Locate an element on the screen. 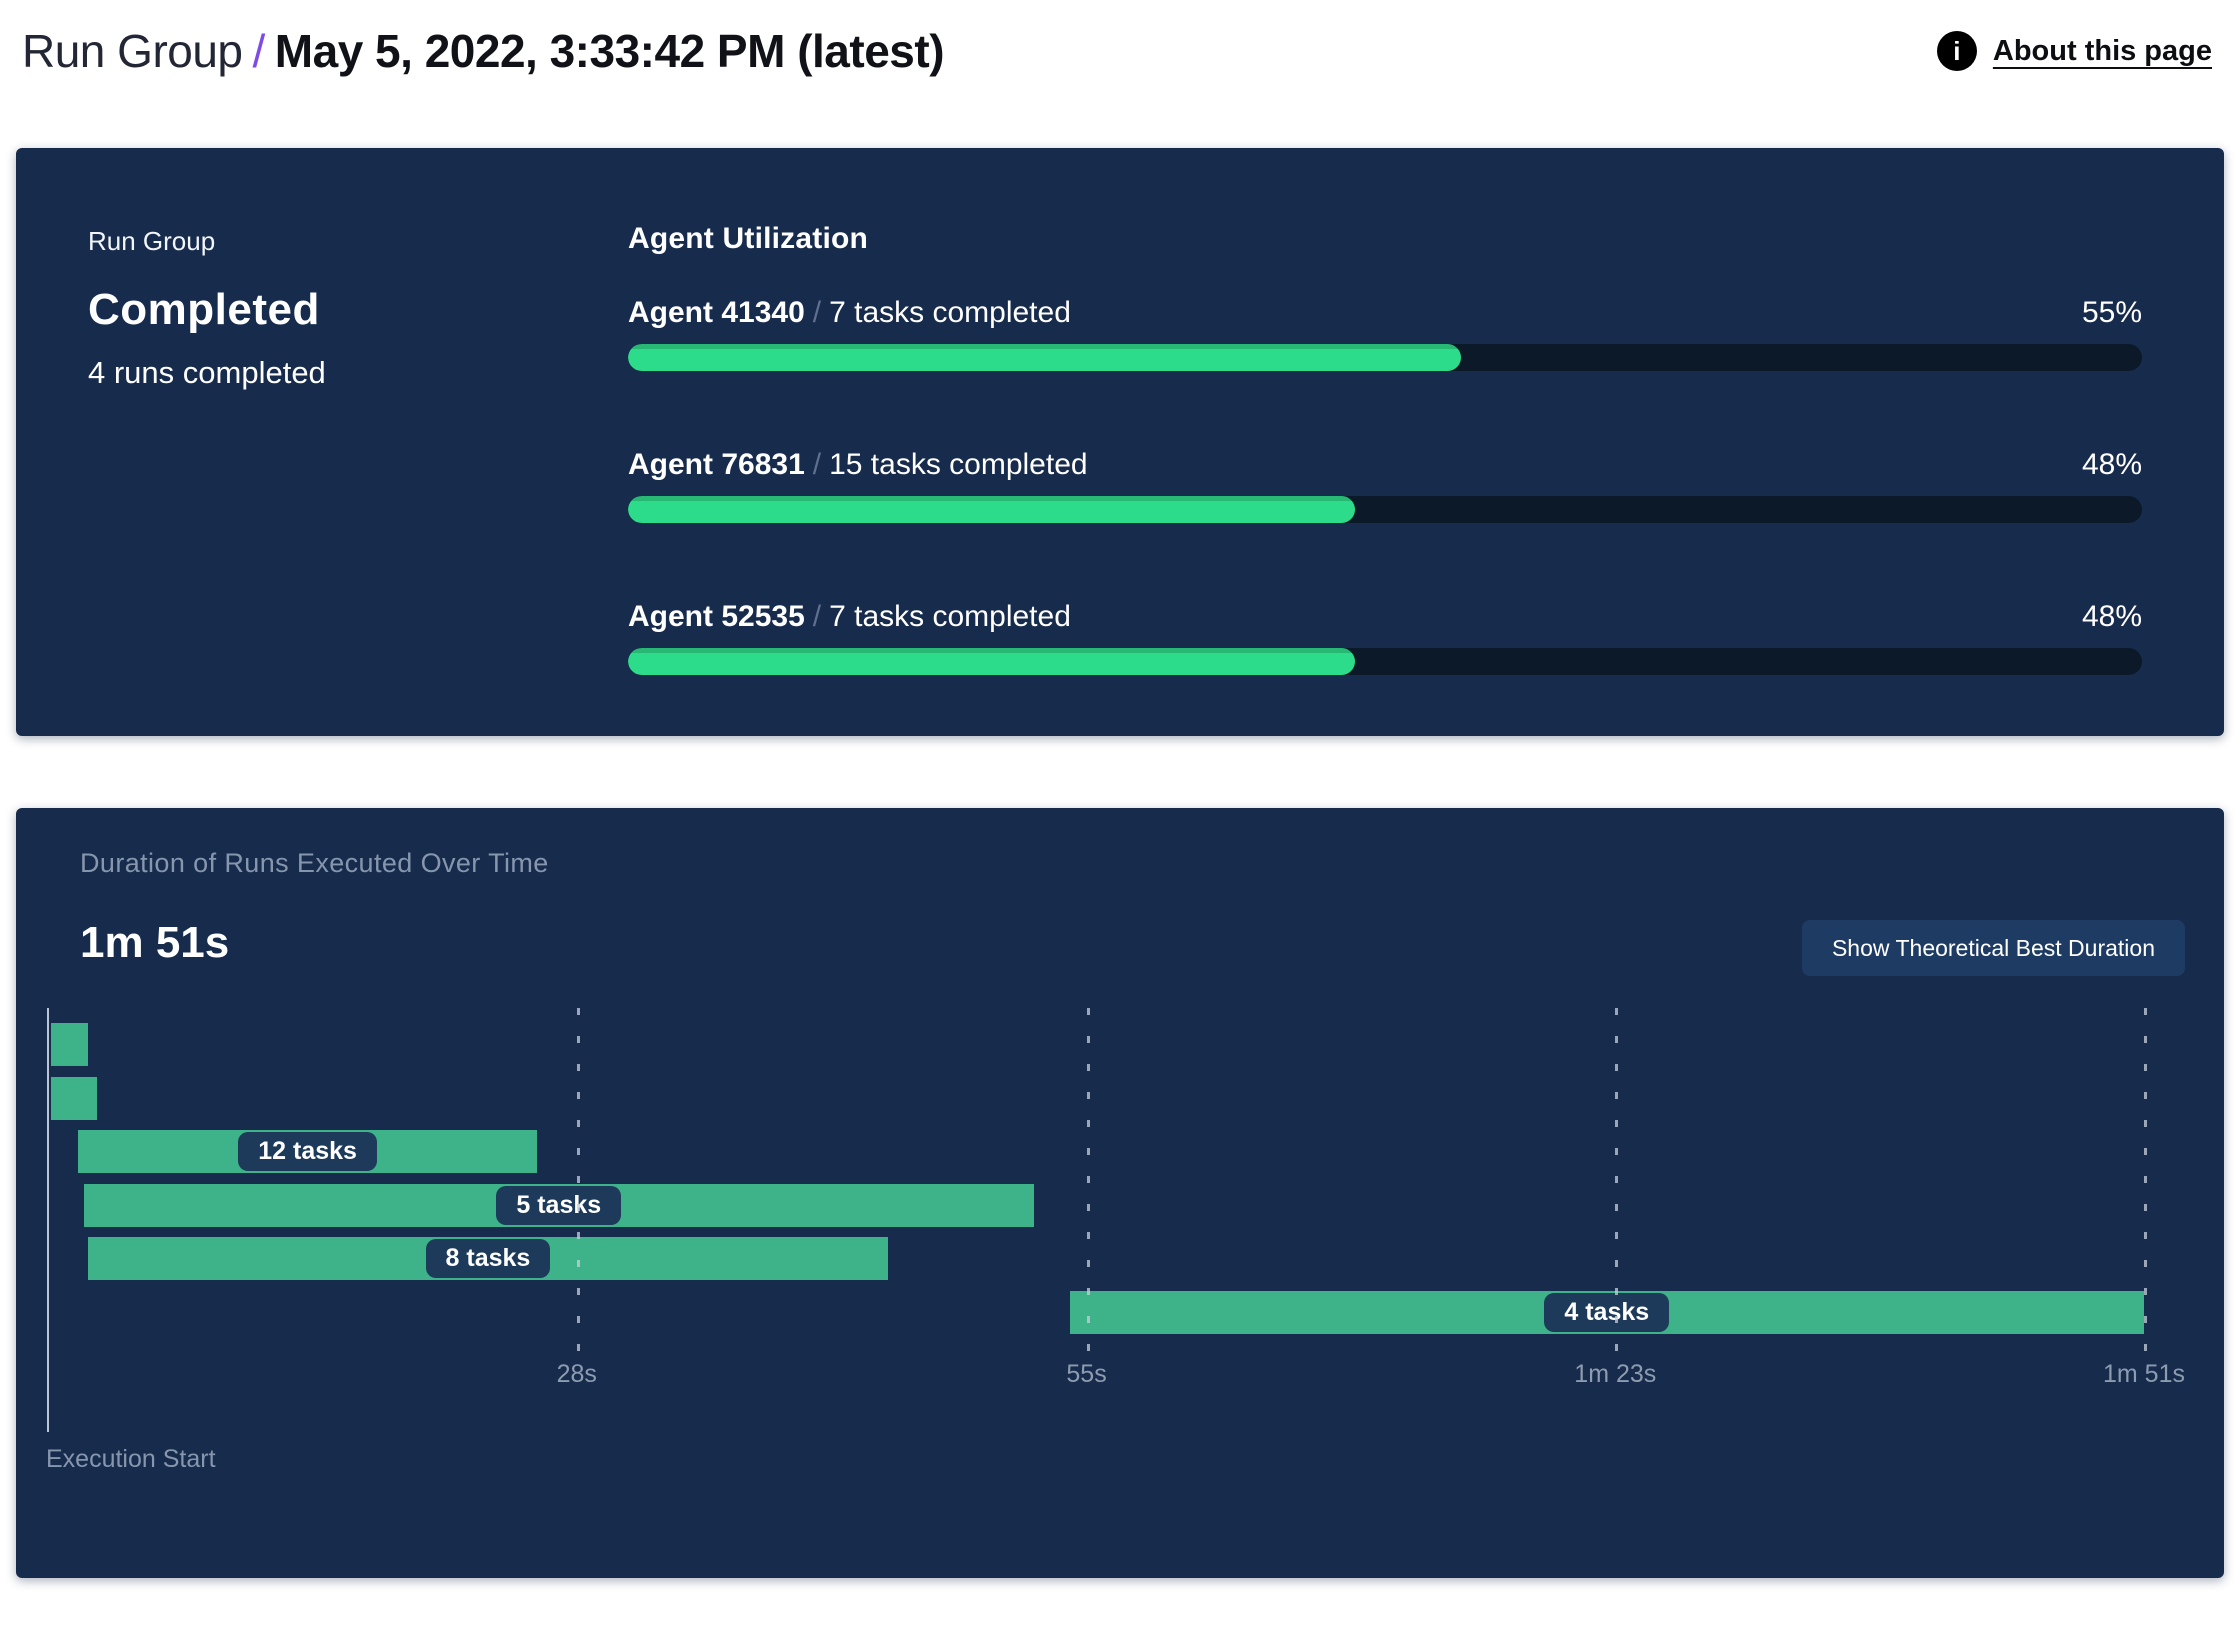  task-count-chip: 8 tasks is located at coordinates (488, 1258).